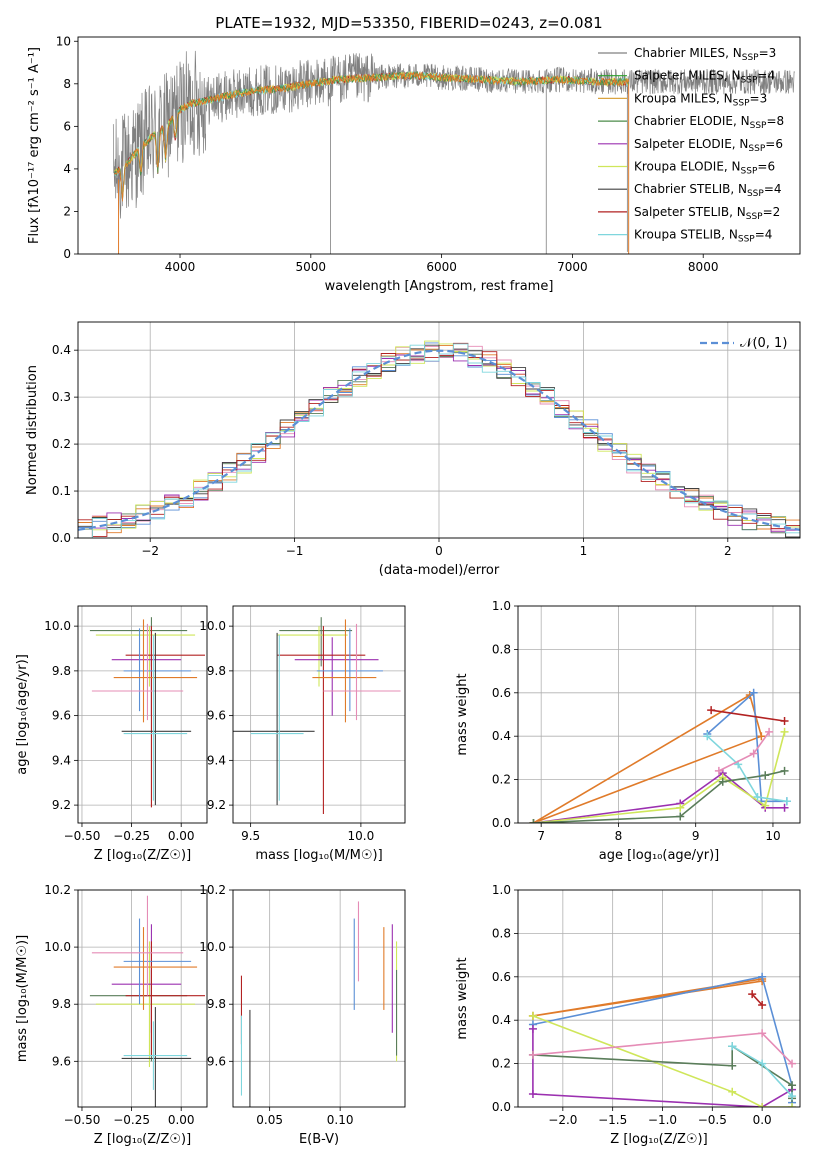 Image resolution: width=819 pixels, height=1170 pixels. Describe the element at coordinates (562, 1120) in the screenshot. I see `x-tick-label: −2.0` at that location.